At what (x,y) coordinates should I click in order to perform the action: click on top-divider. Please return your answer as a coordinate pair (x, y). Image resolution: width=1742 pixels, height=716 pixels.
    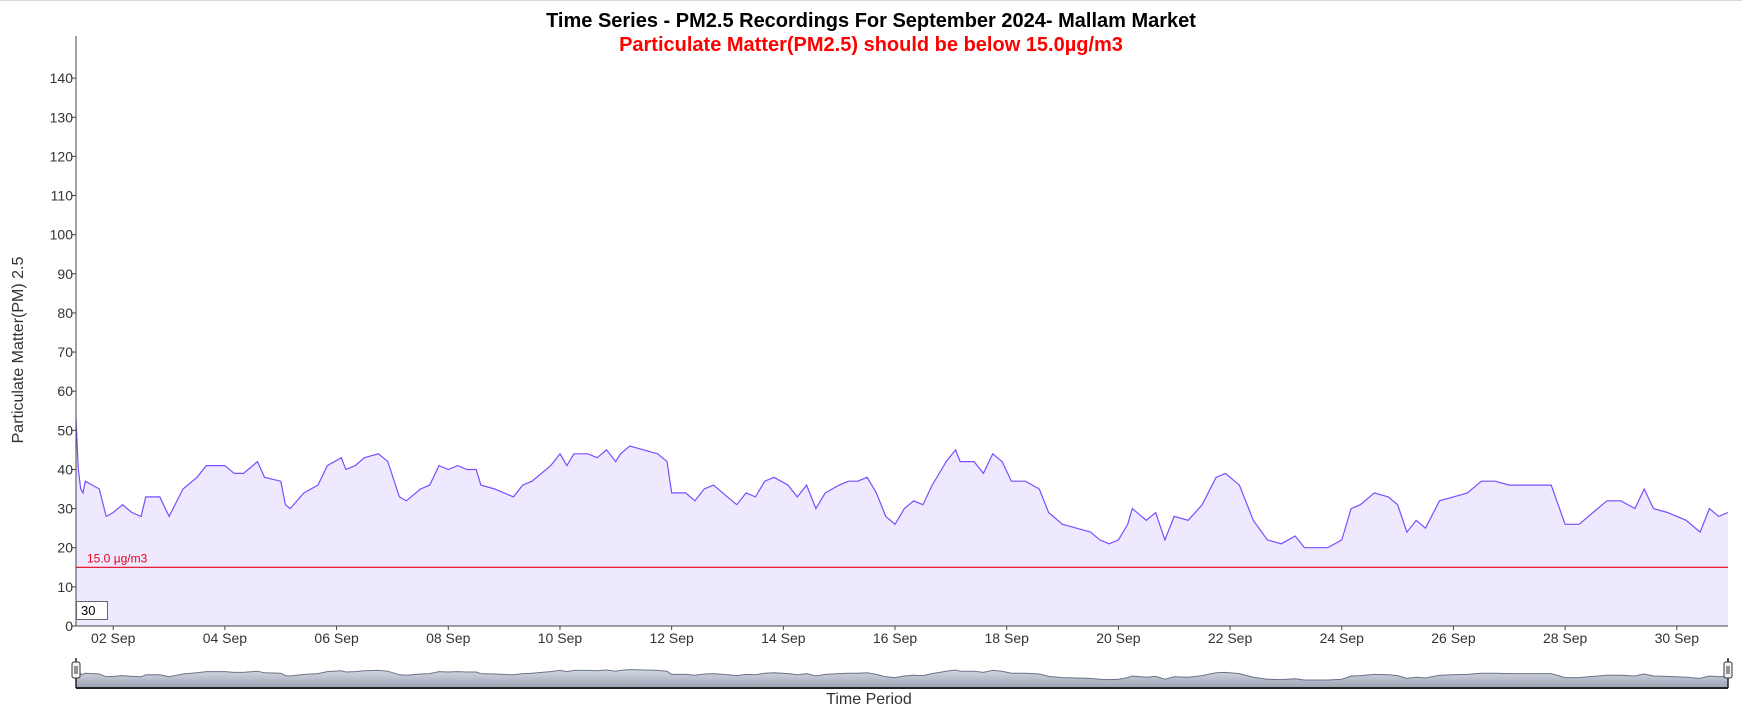
    Looking at the image, I should click on (871, 0).